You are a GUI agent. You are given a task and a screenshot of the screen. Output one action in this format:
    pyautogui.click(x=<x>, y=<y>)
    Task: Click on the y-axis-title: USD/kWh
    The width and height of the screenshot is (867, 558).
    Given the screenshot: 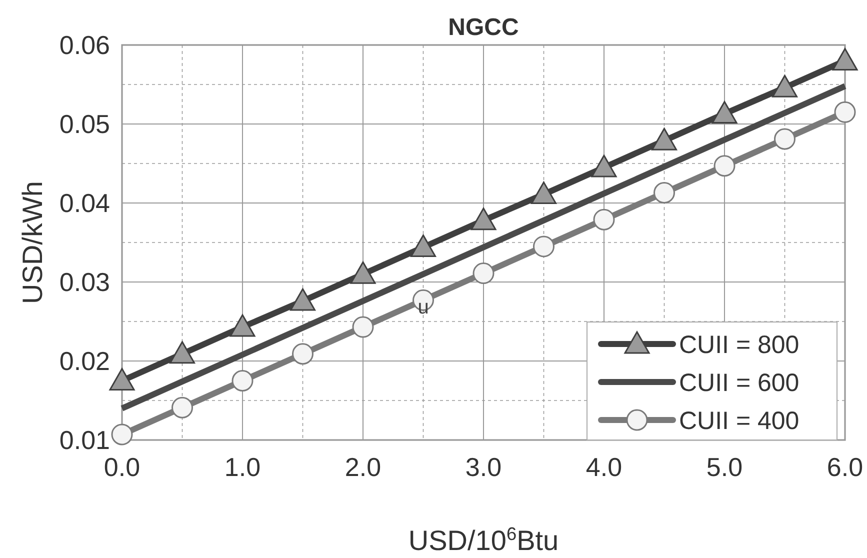 What is the action you would take?
    pyautogui.click(x=32, y=242)
    